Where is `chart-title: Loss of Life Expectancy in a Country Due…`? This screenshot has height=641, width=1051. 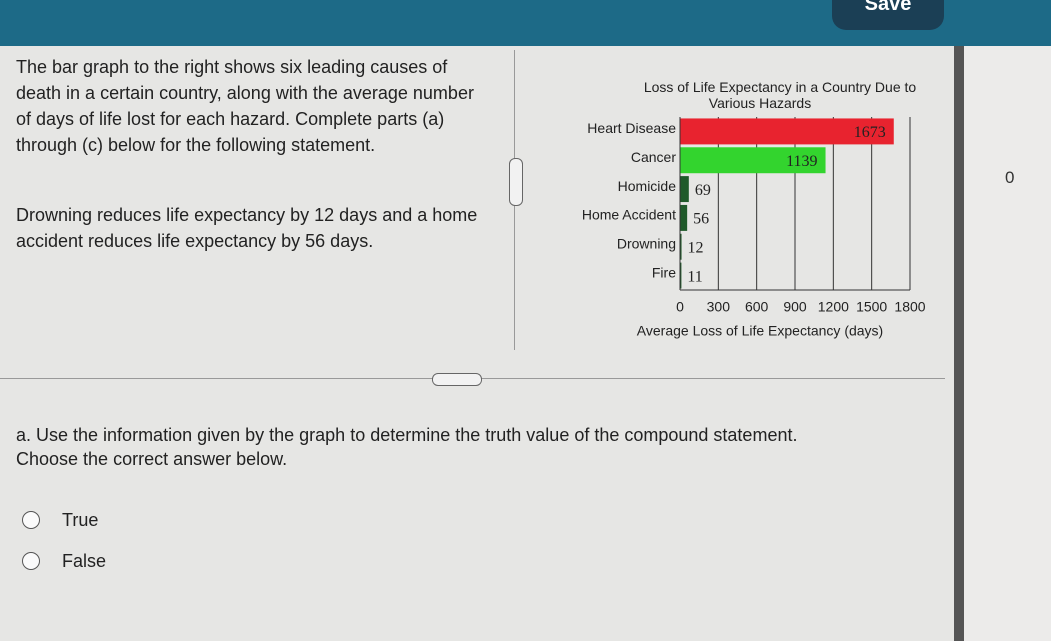
chart-title: Loss of Life Expectancy in a Country Due… is located at coordinates (780, 95).